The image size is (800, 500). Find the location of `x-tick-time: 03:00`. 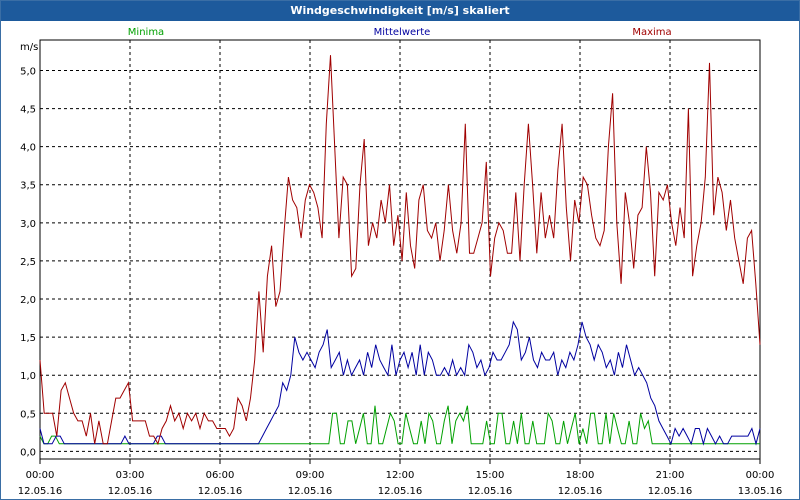

x-tick-time: 03:00 is located at coordinates (130, 475).